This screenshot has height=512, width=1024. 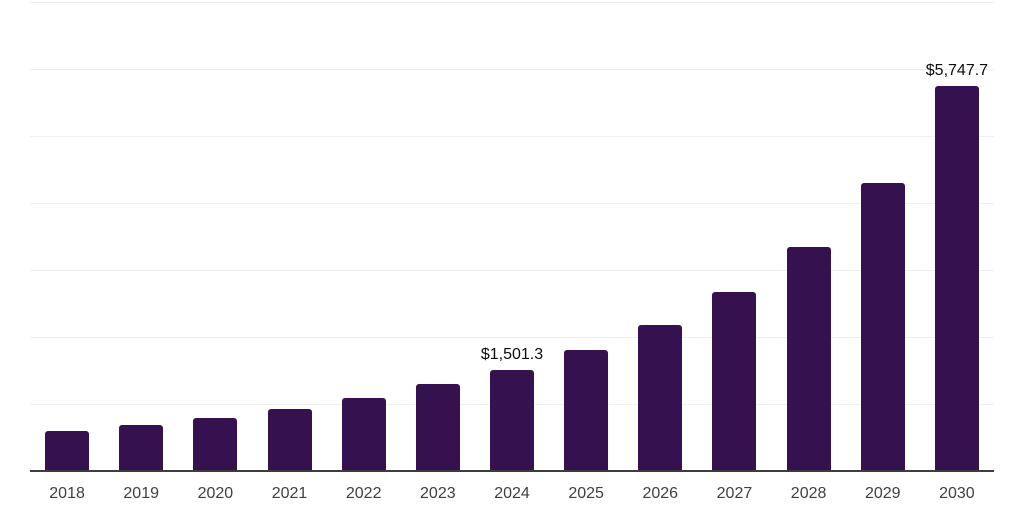 I want to click on gridline-2000, so click(x=512, y=337).